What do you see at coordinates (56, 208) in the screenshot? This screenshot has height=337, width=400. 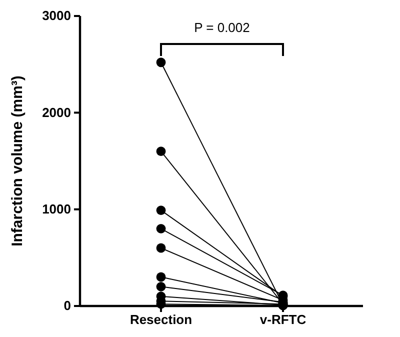 I see `y-tick-label: 1000` at bounding box center [56, 208].